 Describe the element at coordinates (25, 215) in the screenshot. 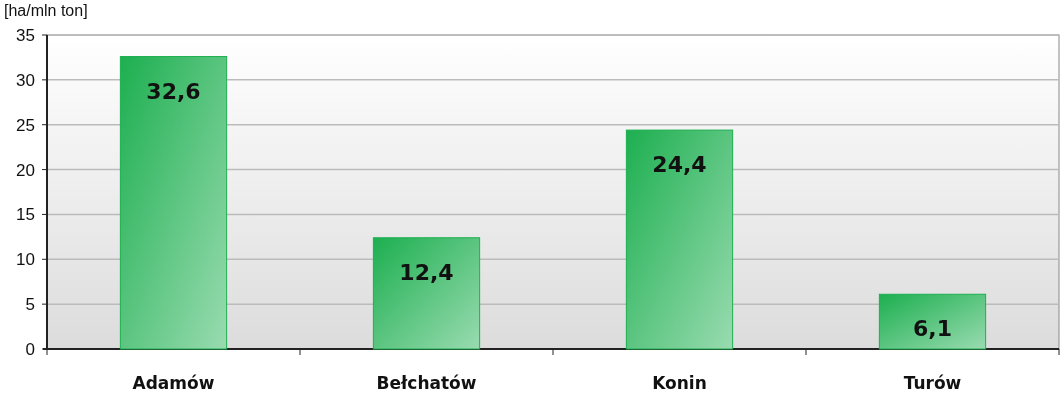

I see `y-tick-label: 15` at that location.